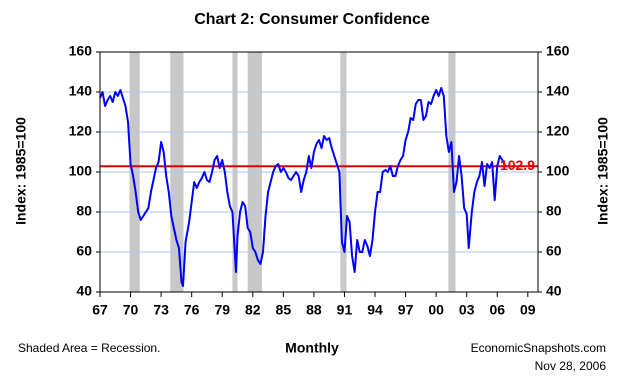 The height and width of the screenshot is (390, 625). Describe the element at coordinates (558, 51) in the screenshot. I see `y2-tick-label: 160` at that location.